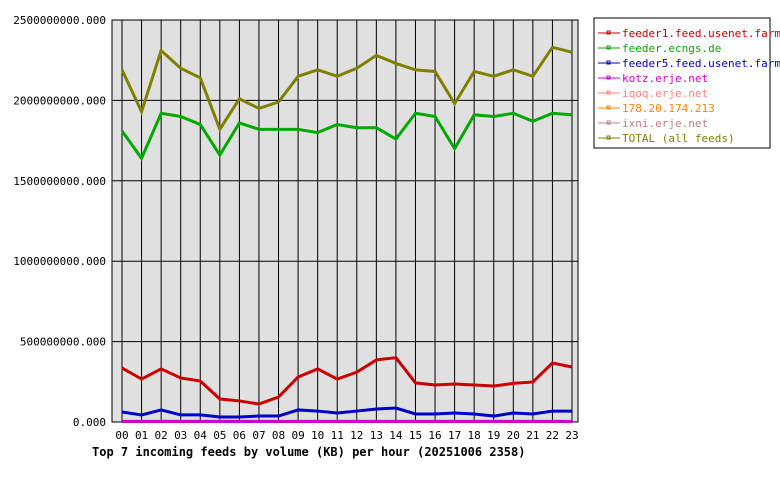 Image resolution: width=780 pixels, height=484 pixels. Describe the element at coordinates (63, 342) in the screenshot. I see `y-tick-label: 500000000.000` at that location.